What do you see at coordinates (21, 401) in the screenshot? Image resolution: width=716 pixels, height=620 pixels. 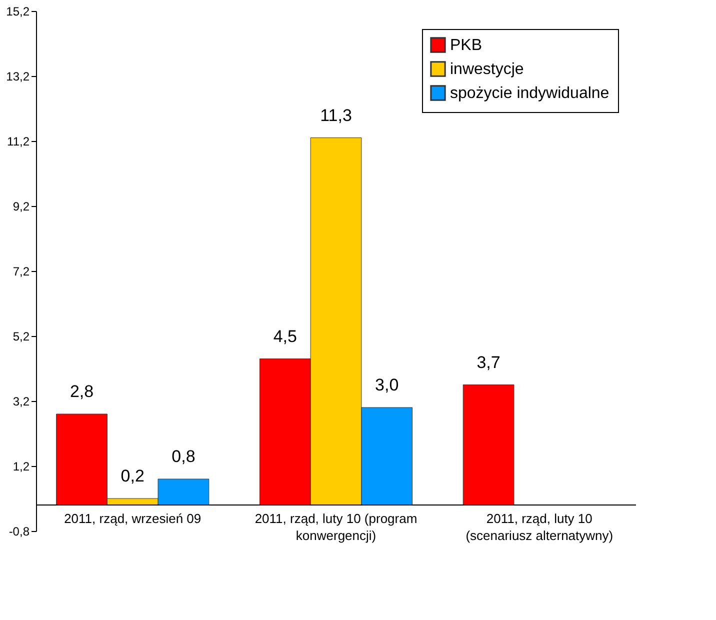 I see `y-tick-label: 3,2` at bounding box center [21, 401].